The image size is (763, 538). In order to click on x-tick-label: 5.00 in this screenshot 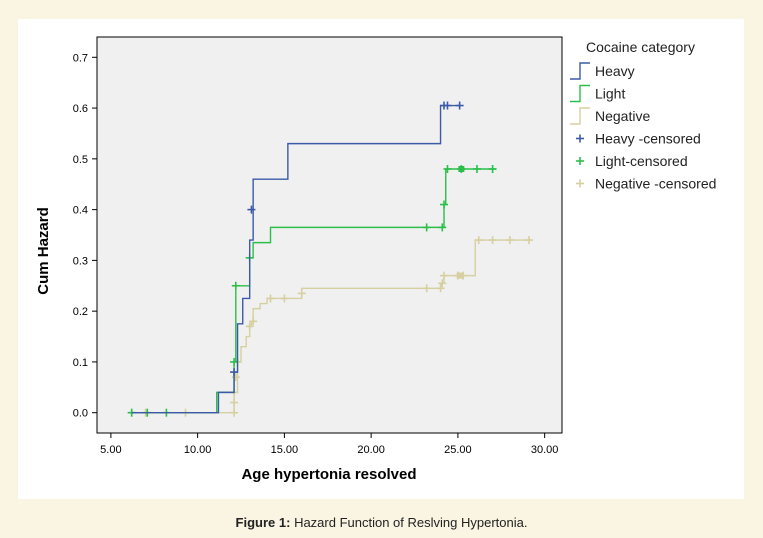, I will do `click(110, 450)`.